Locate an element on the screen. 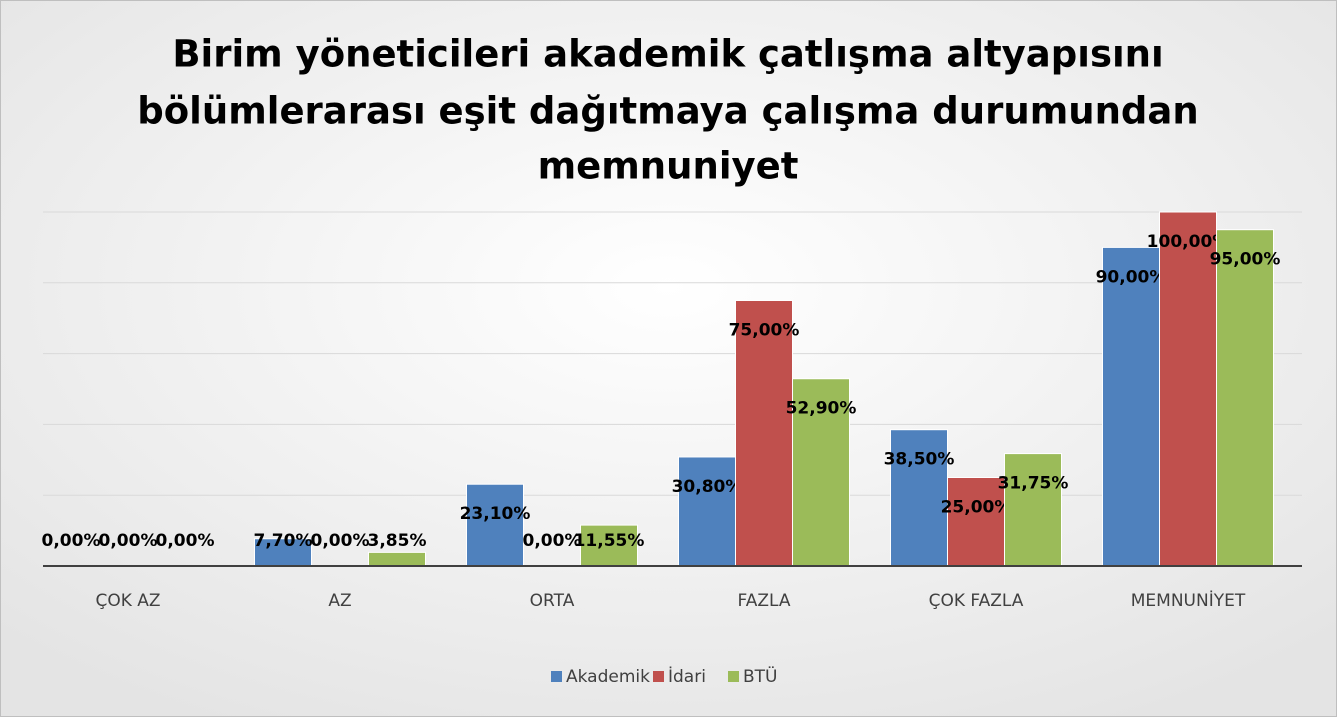 The height and width of the screenshot is (717, 1337). data-label: 31,75% is located at coordinates (1033, 484).